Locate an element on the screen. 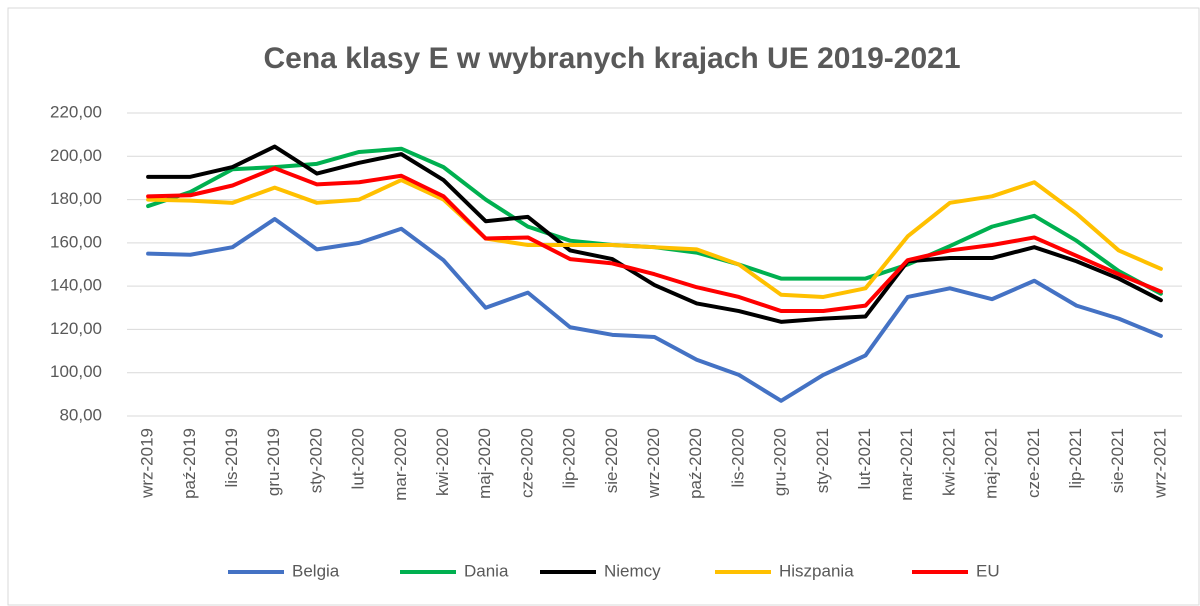  x-tick-label: lis-2020 is located at coordinates (737, 458).